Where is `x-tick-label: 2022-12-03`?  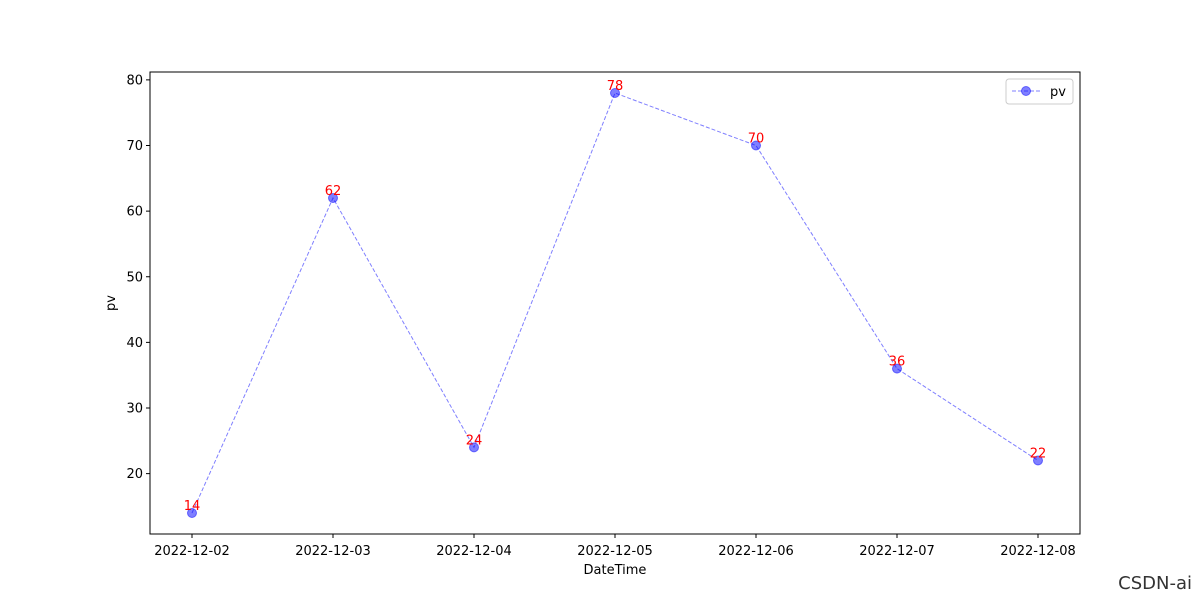 x-tick-label: 2022-12-03 is located at coordinates (333, 551).